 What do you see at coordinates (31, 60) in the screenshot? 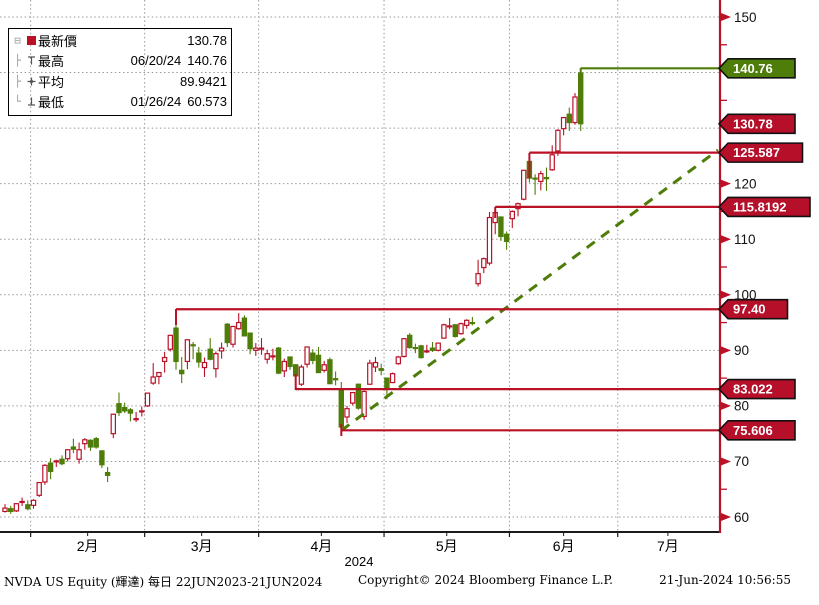
I see `high-marker-icon` at bounding box center [31, 60].